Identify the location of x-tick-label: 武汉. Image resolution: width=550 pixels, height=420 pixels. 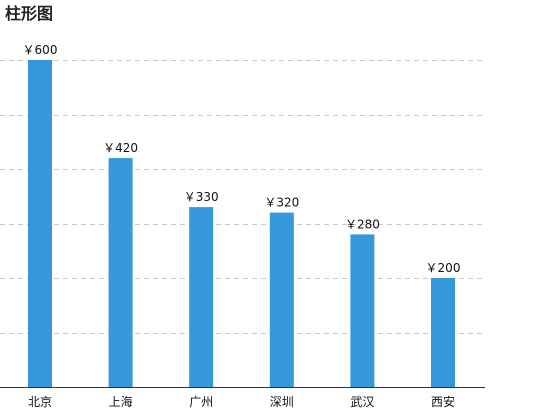
(362, 402).